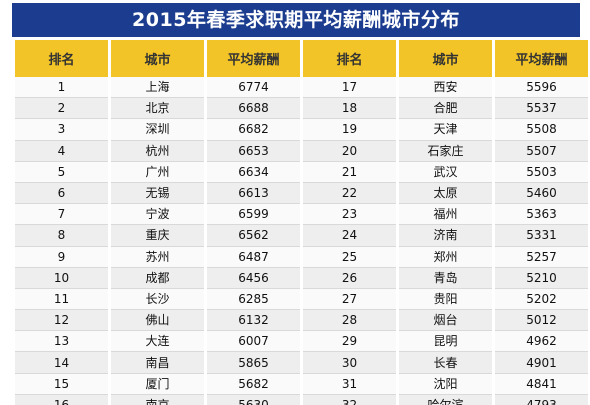 This screenshot has width=590, height=405. What do you see at coordinates (157, 109) in the screenshot?
I see `city-cell: 北京` at bounding box center [157, 109].